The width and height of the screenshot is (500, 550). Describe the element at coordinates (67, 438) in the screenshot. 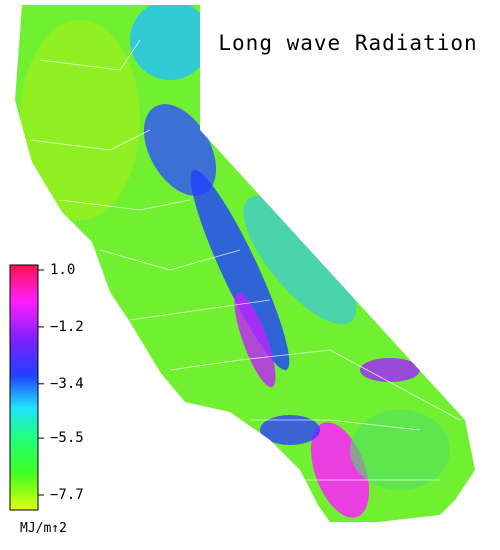

I see `legend-tick-label: −5.5` at that location.